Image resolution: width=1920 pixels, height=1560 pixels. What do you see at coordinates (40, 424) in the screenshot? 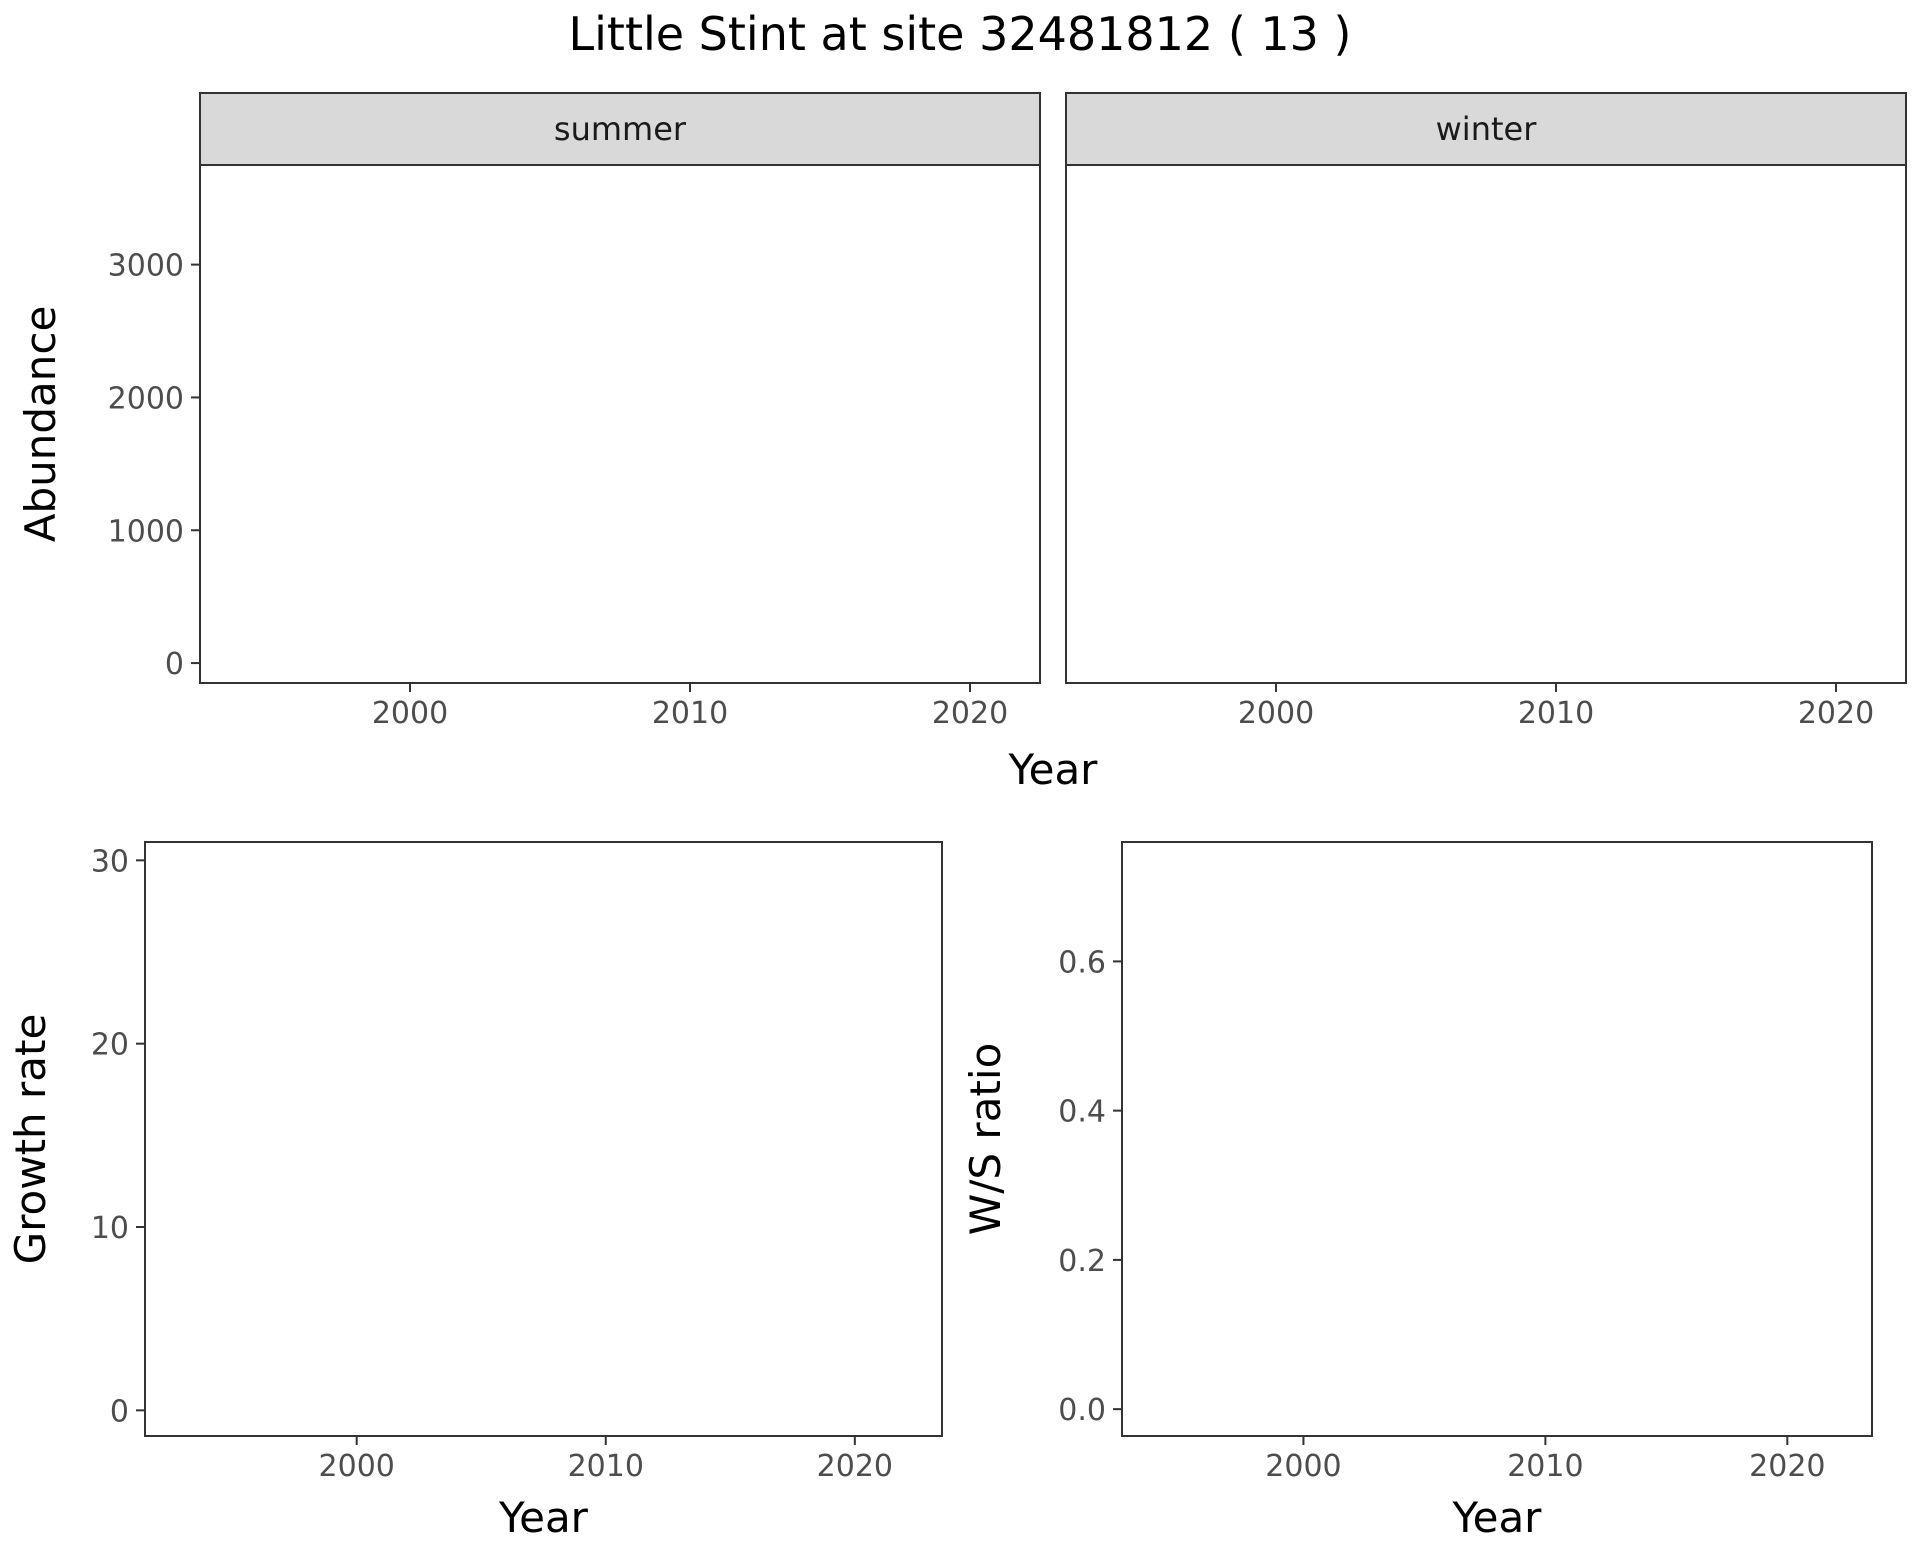
I see `y-axis-title: Abundance` at bounding box center [40, 424].